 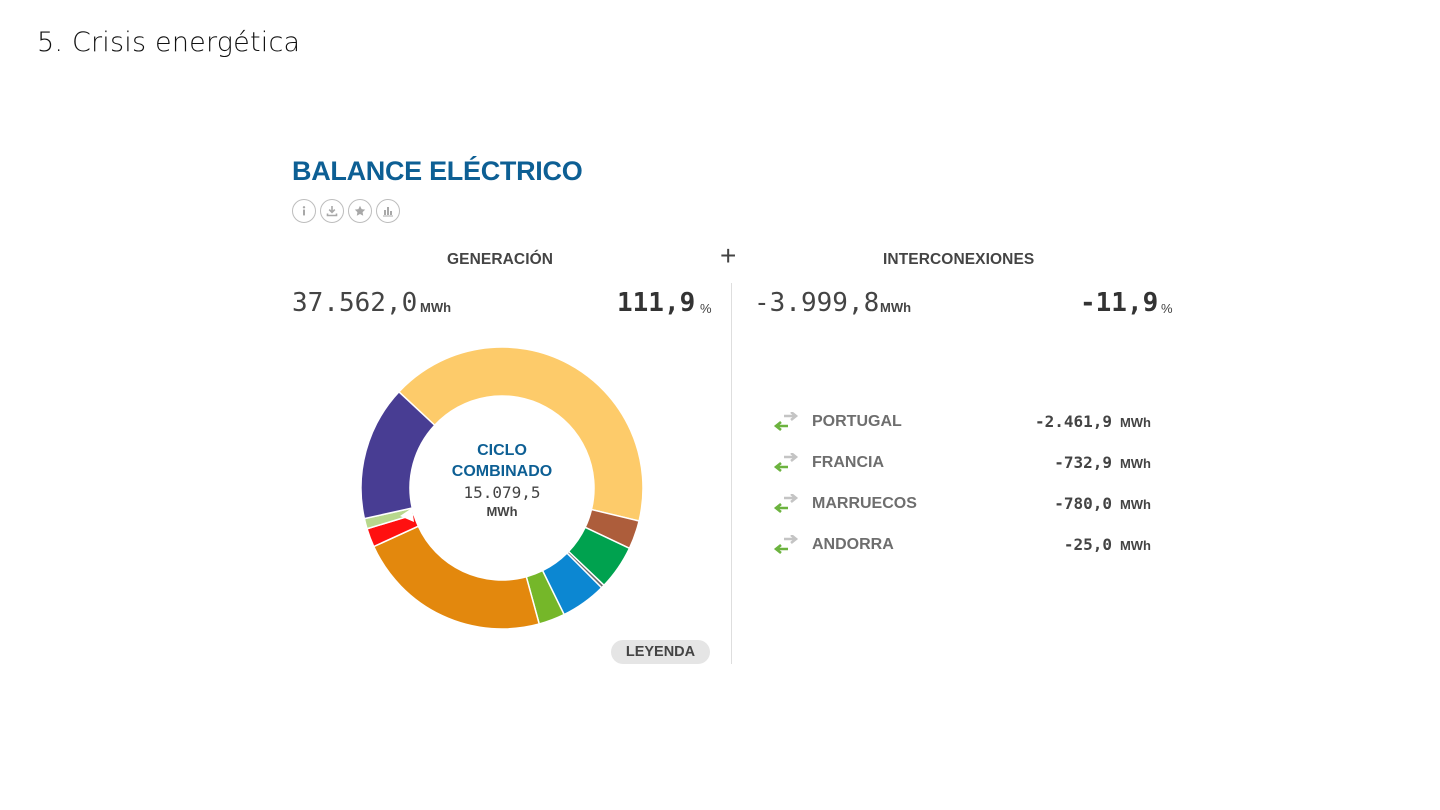 What do you see at coordinates (437, 171) in the screenshot?
I see `widget-title: BALANCE ELÉCTRICO` at bounding box center [437, 171].